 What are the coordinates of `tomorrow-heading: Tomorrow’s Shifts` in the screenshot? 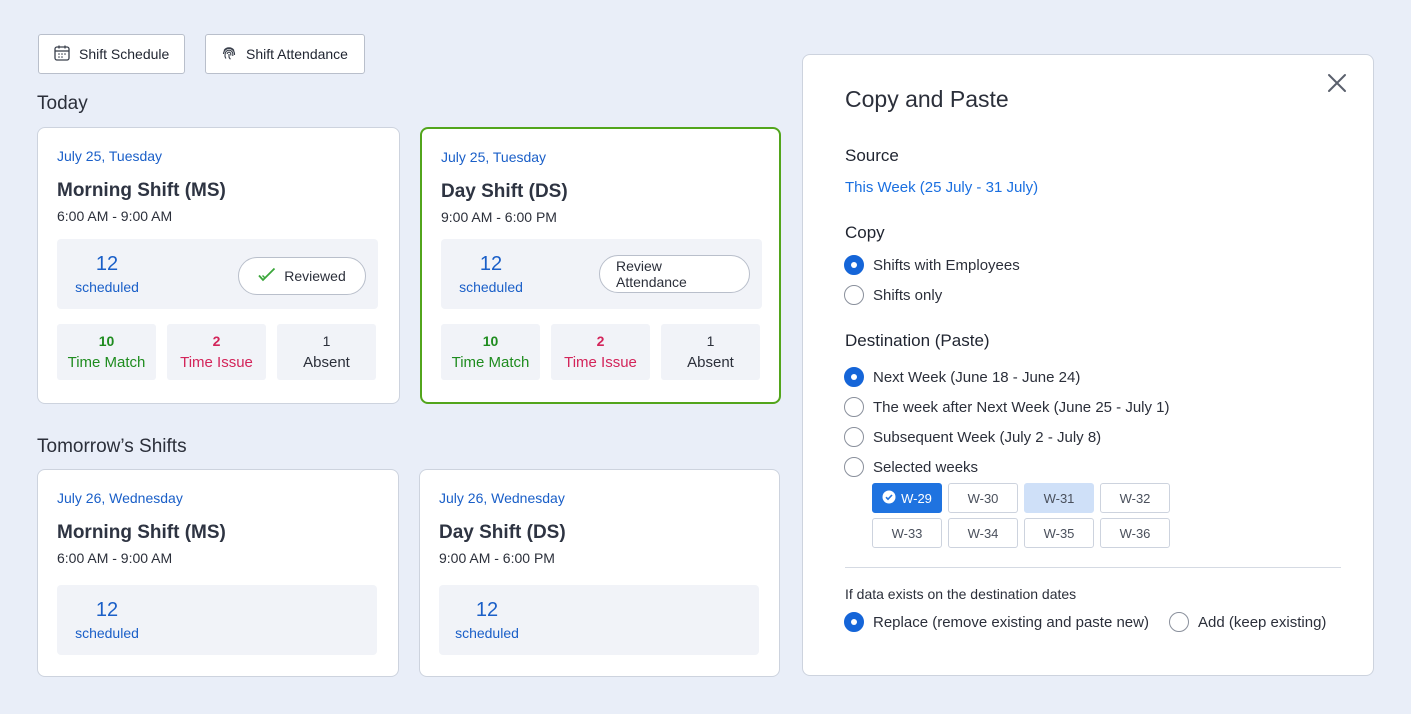 It's located at (112, 446).